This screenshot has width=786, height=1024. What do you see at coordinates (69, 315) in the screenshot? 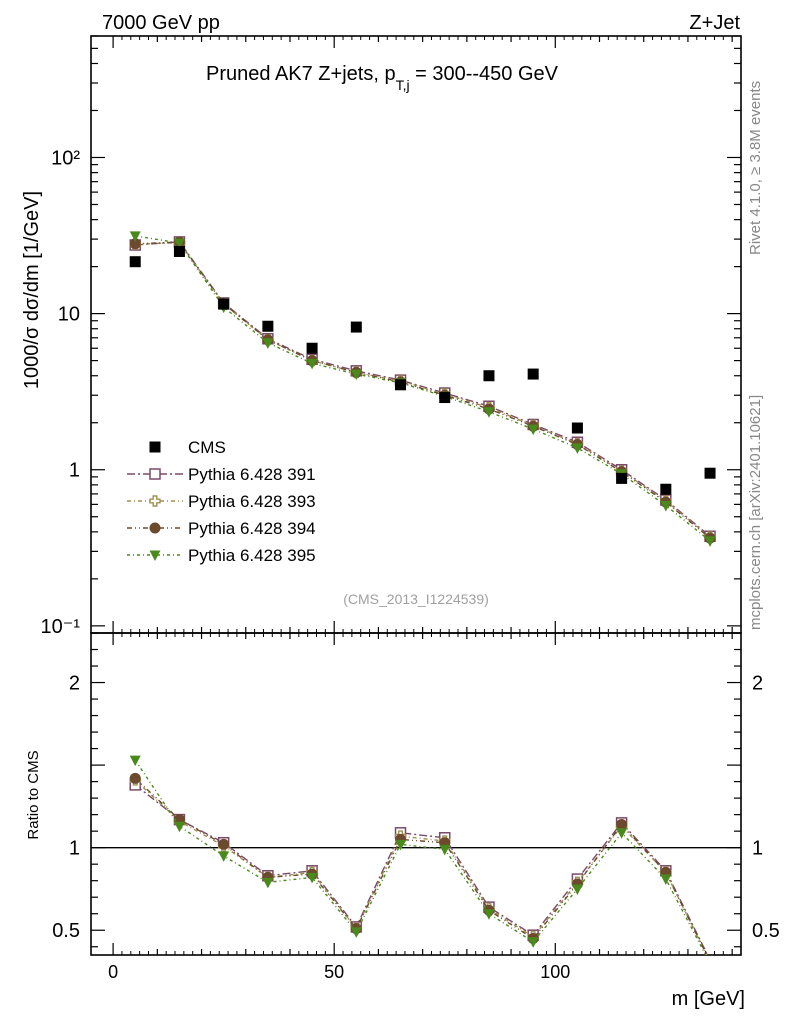
I see `y-tick-label: 10` at bounding box center [69, 315].